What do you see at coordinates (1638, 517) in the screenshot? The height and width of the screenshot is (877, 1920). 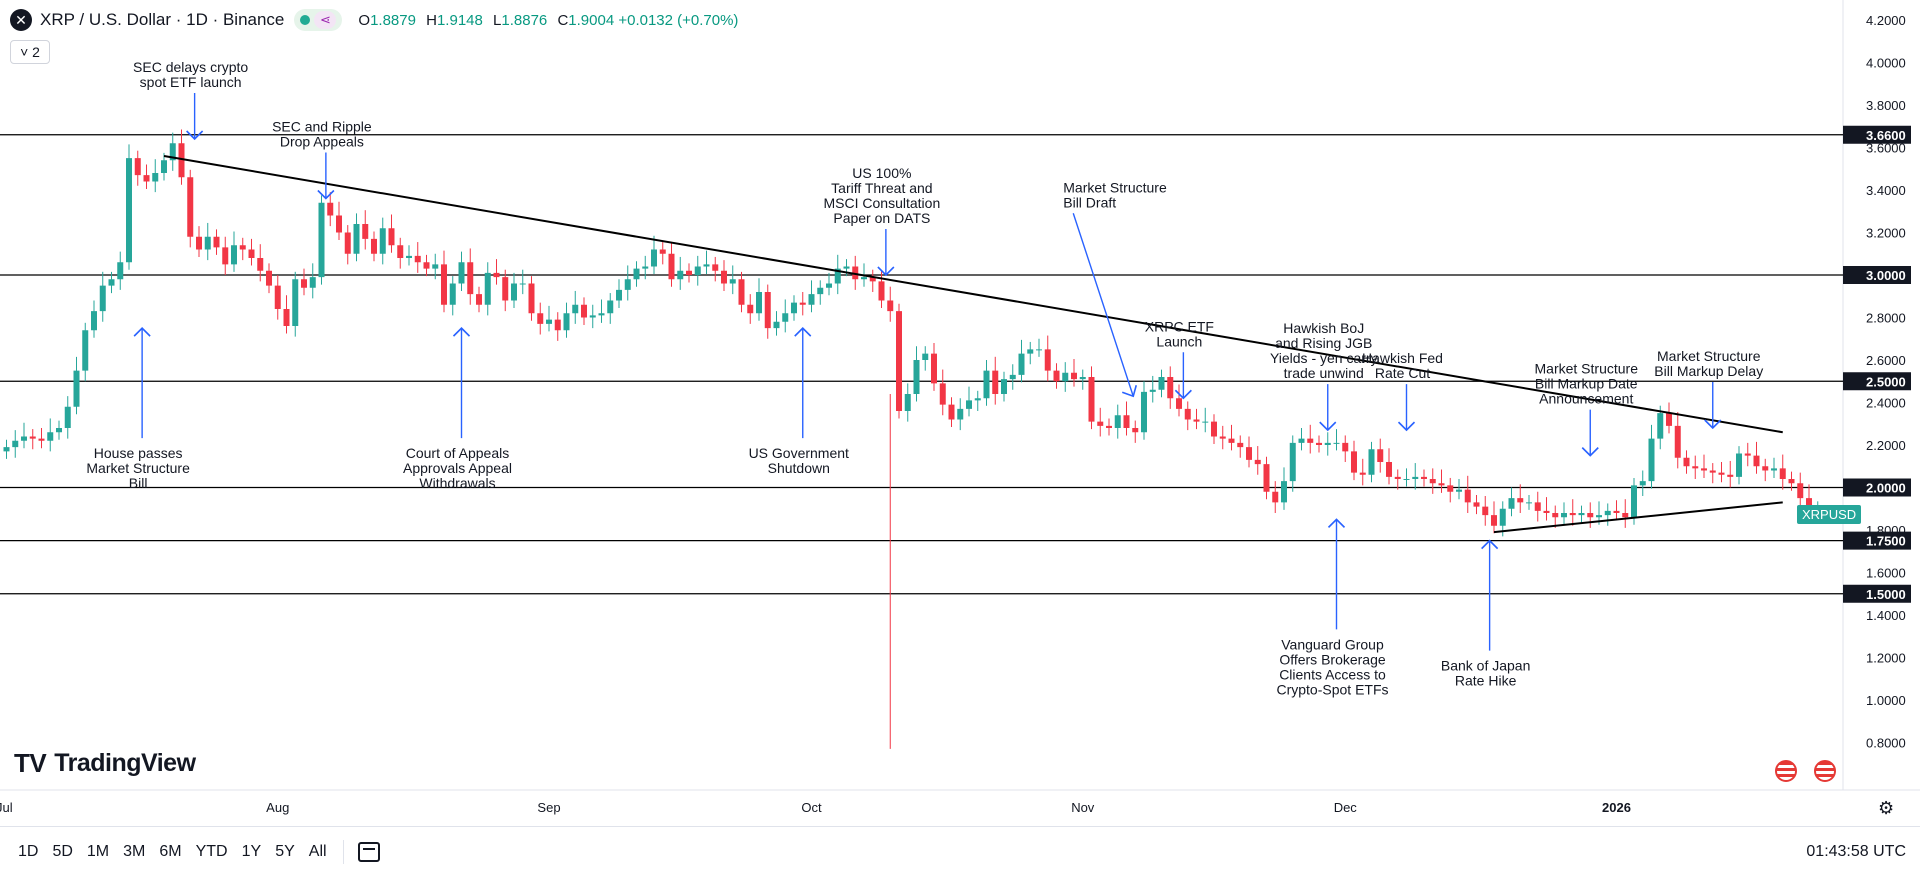 I see `trendline` at bounding box center [1638, 517].